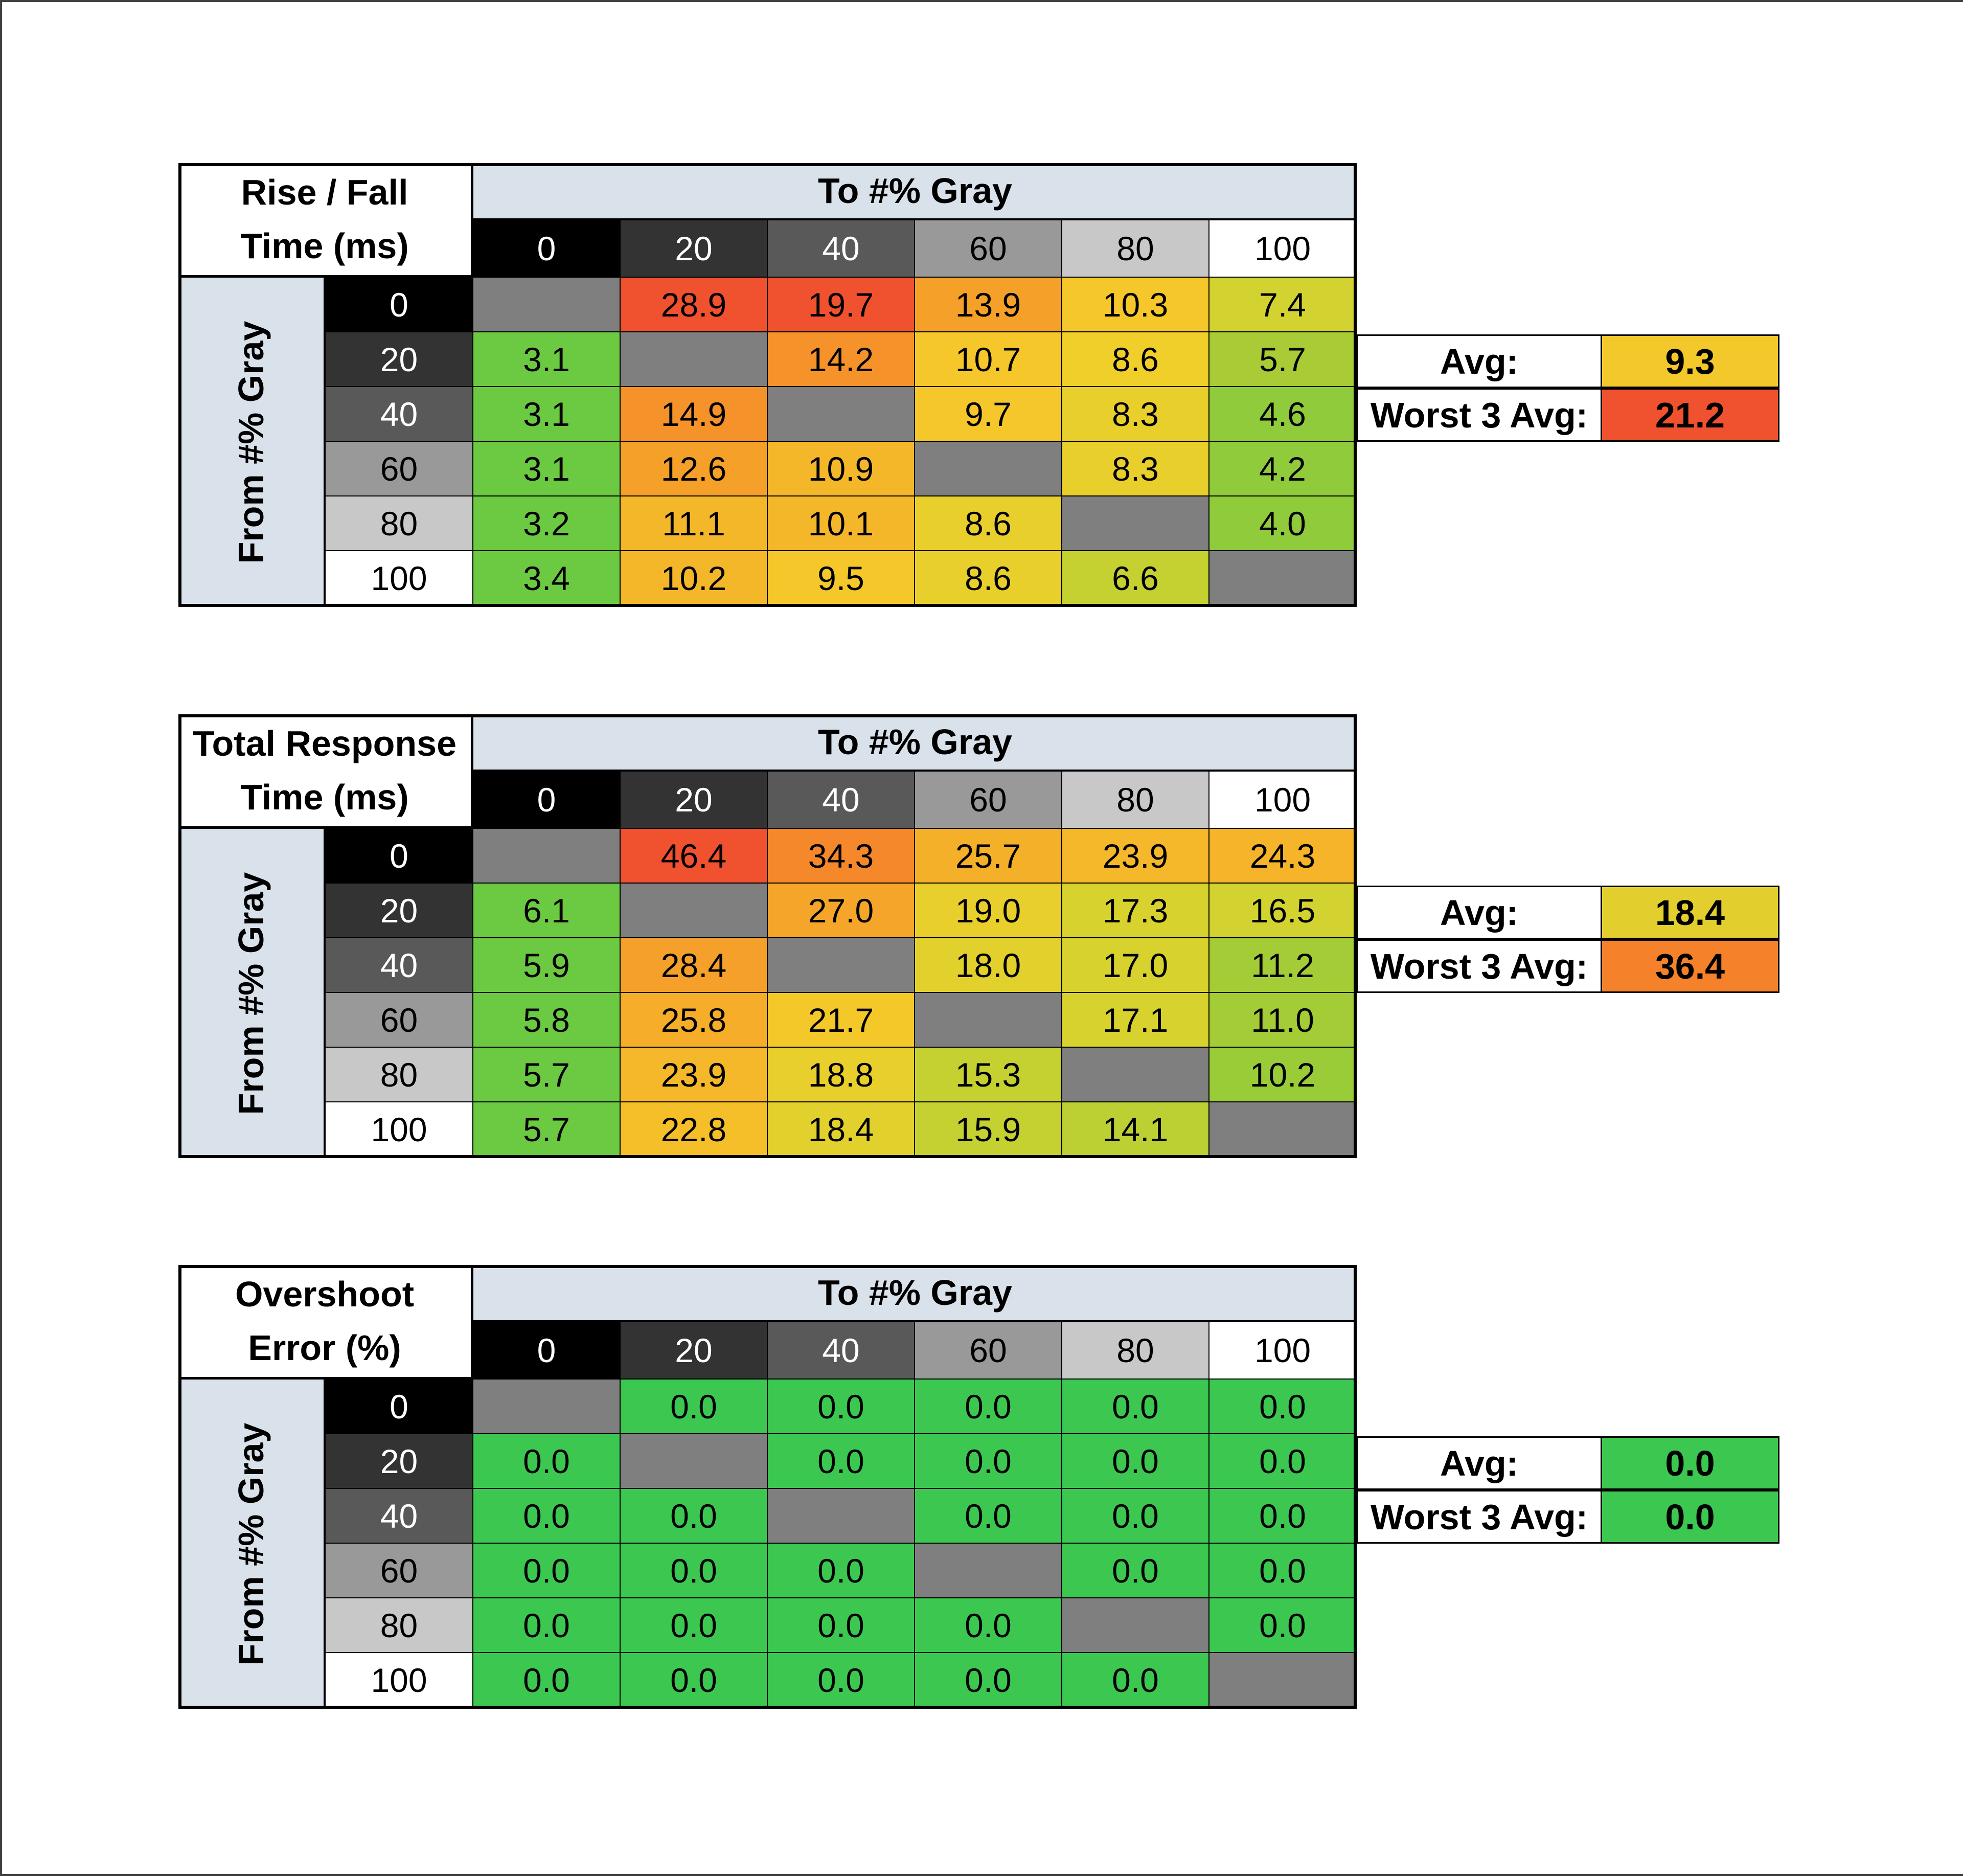 Image resolution: width=1963 pixels, height=1876 pixels. Describe the element at coordinates (1690, 1517) in the screenshot. I see `worst-3-avg-value: 0.0` at that location.